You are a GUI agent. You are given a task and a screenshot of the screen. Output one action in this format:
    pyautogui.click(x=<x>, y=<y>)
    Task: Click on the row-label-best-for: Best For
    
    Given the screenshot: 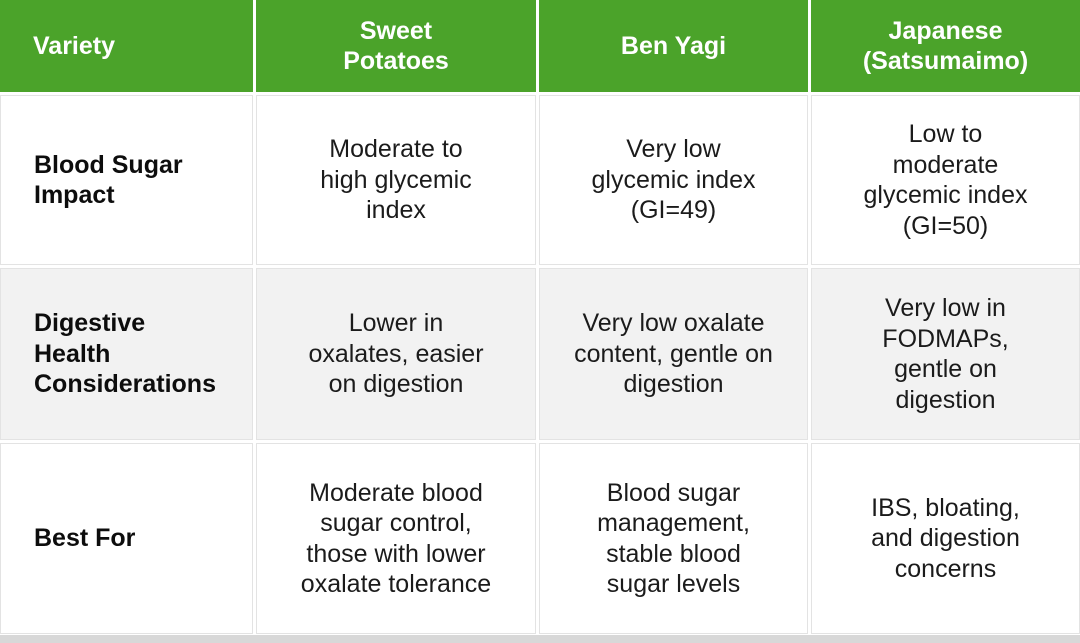 What is the action you would take?
    pyautogui.click(x=126, y=538)
    